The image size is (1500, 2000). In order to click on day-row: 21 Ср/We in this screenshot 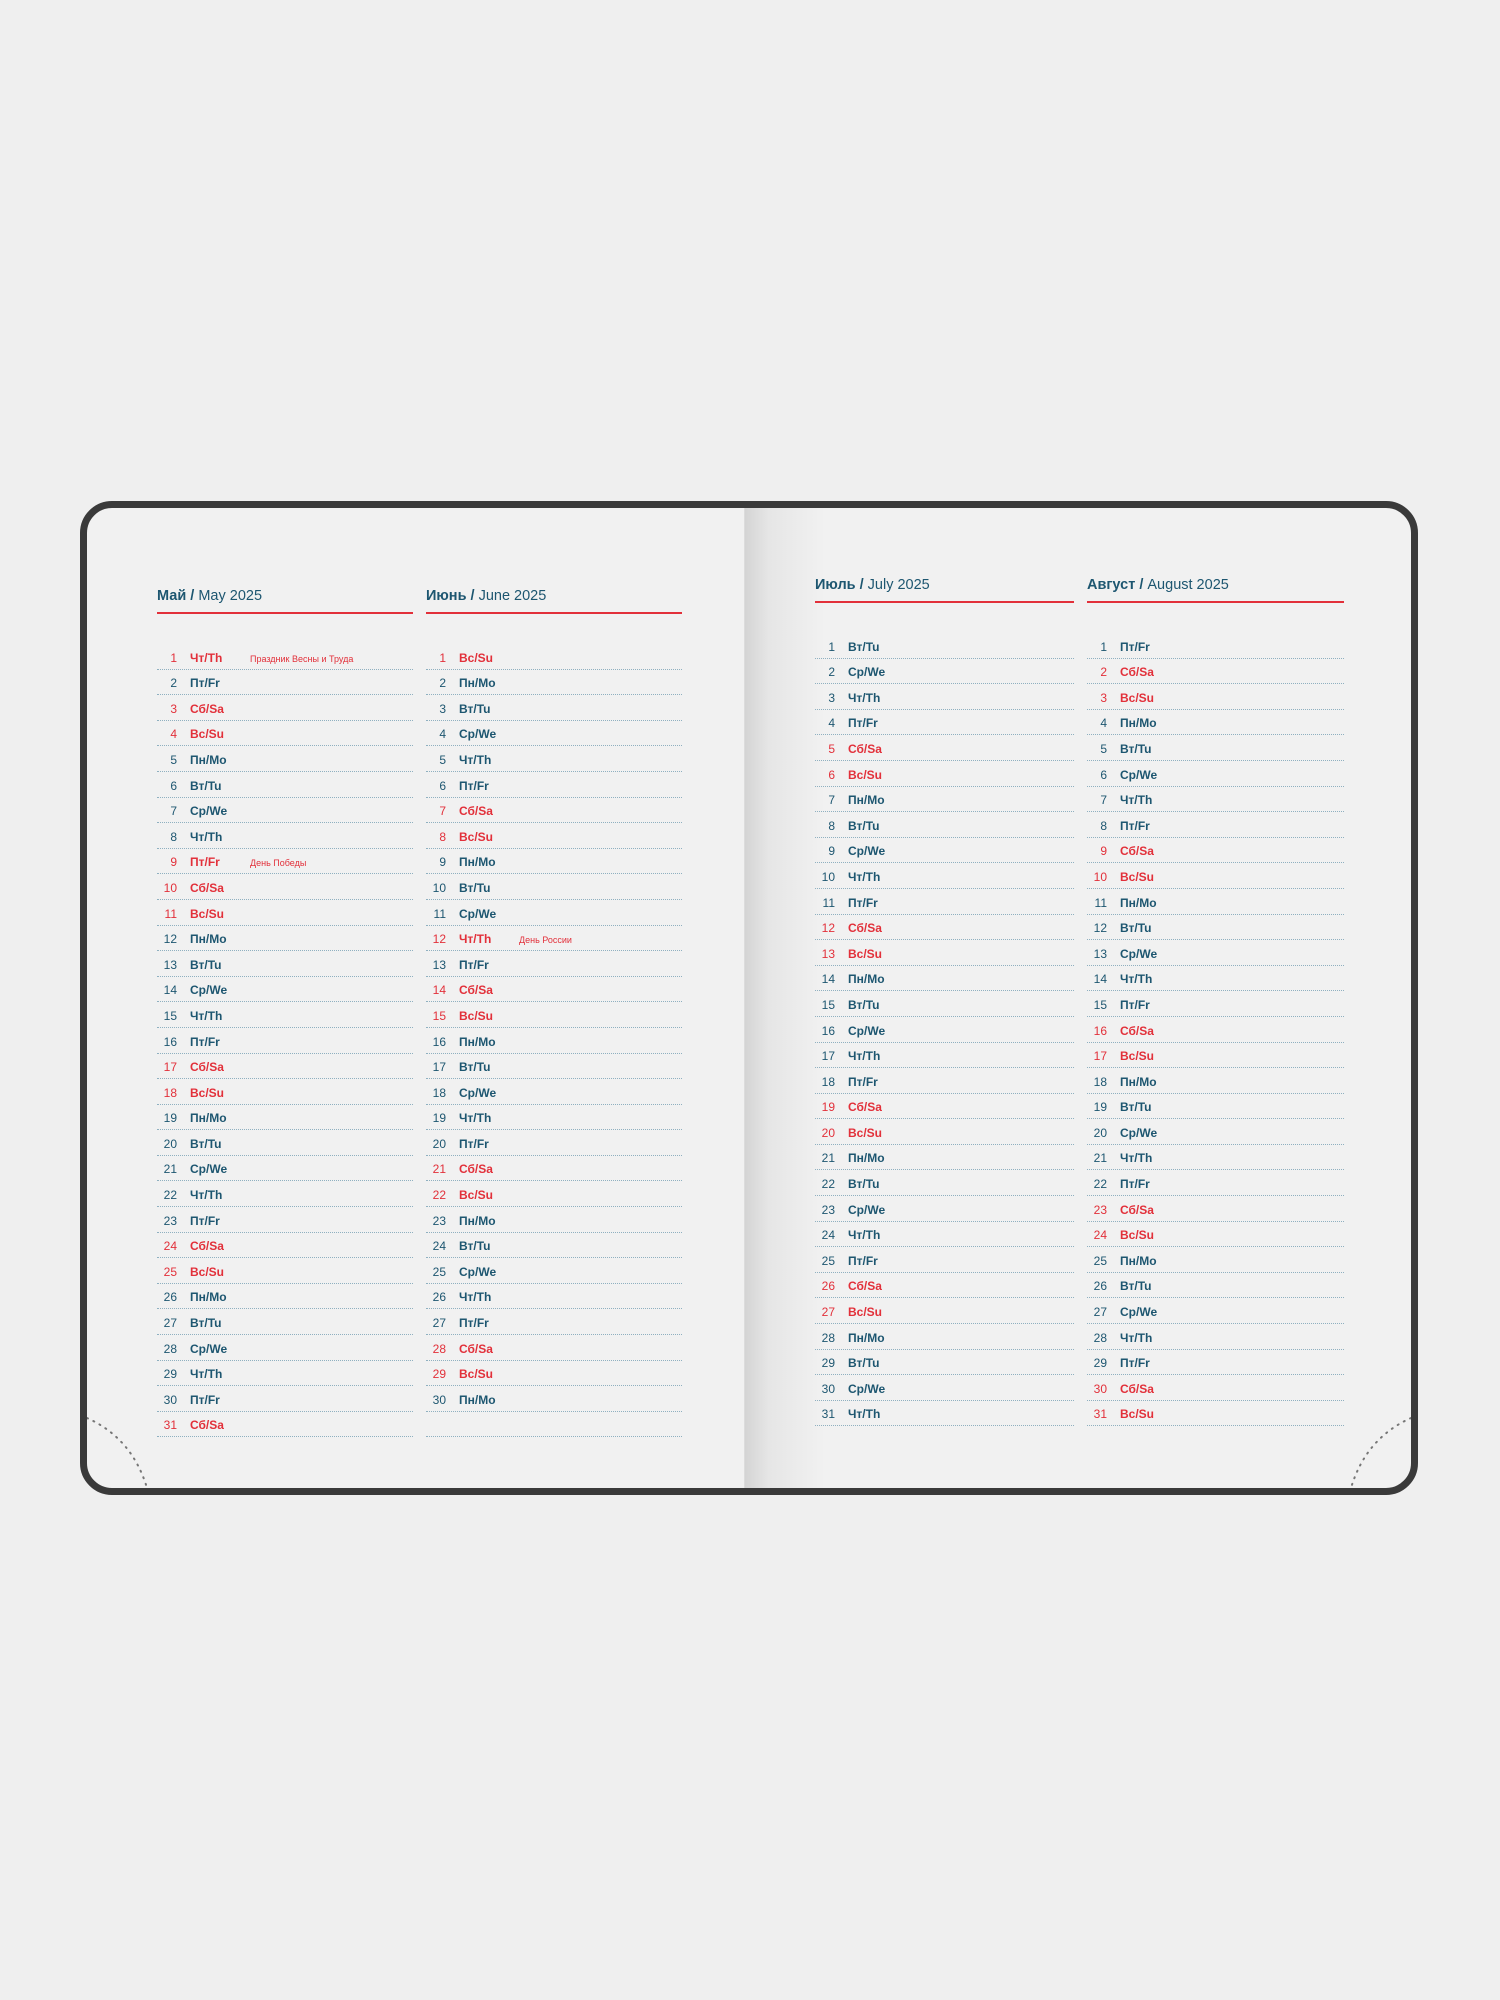, I will do `click(285, 1169)`.